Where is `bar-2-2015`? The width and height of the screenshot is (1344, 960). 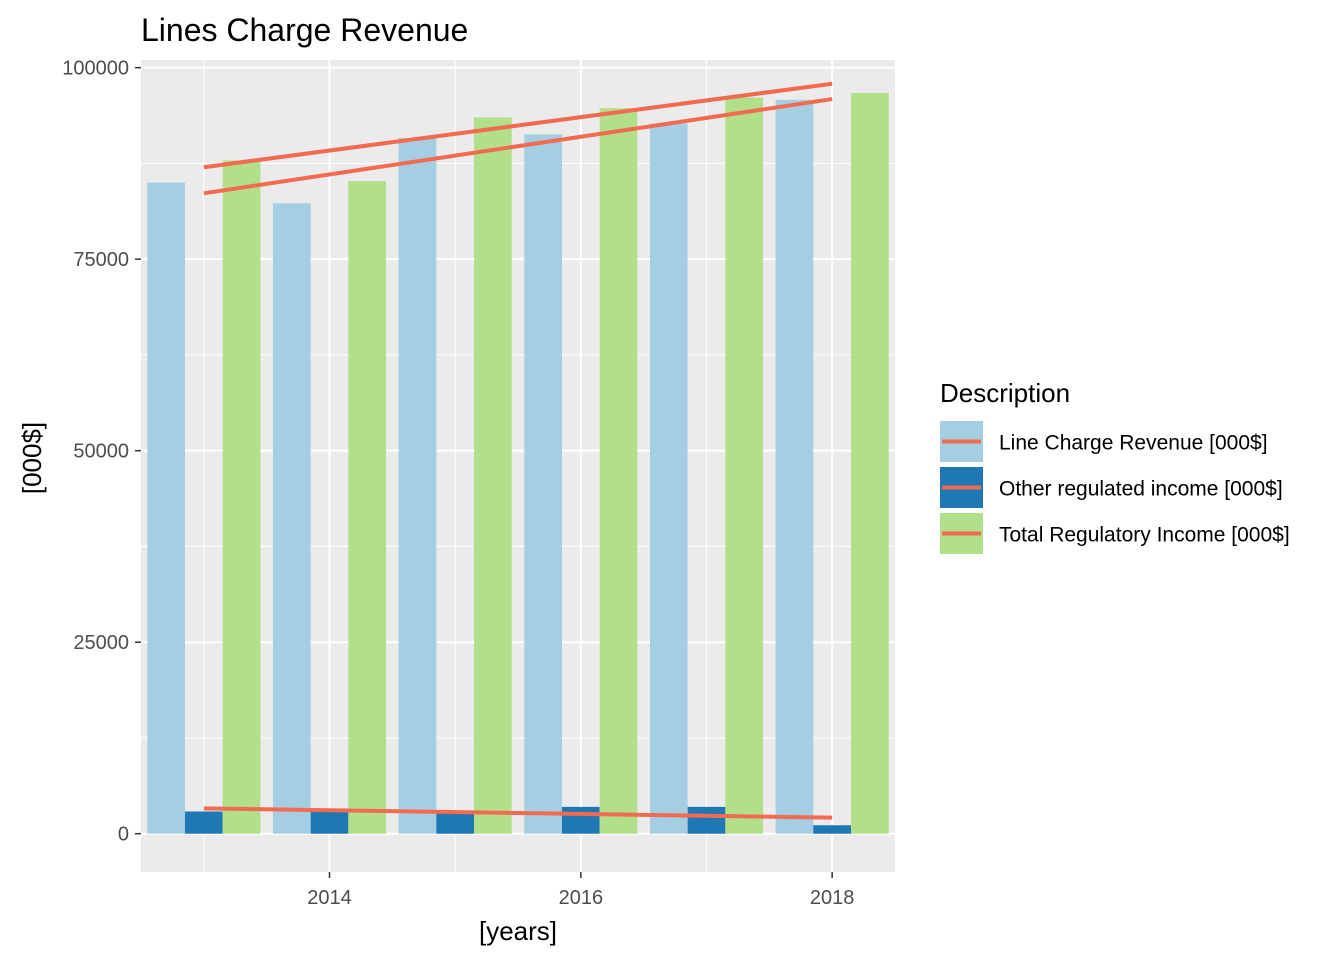
bar-2-2015 is located at coordinates (455, 823).